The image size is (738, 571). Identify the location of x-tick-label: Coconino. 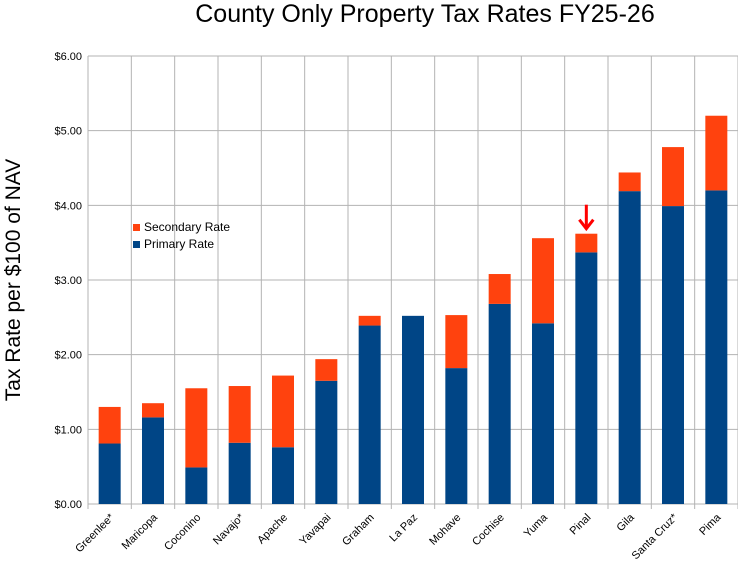
(182, 532).